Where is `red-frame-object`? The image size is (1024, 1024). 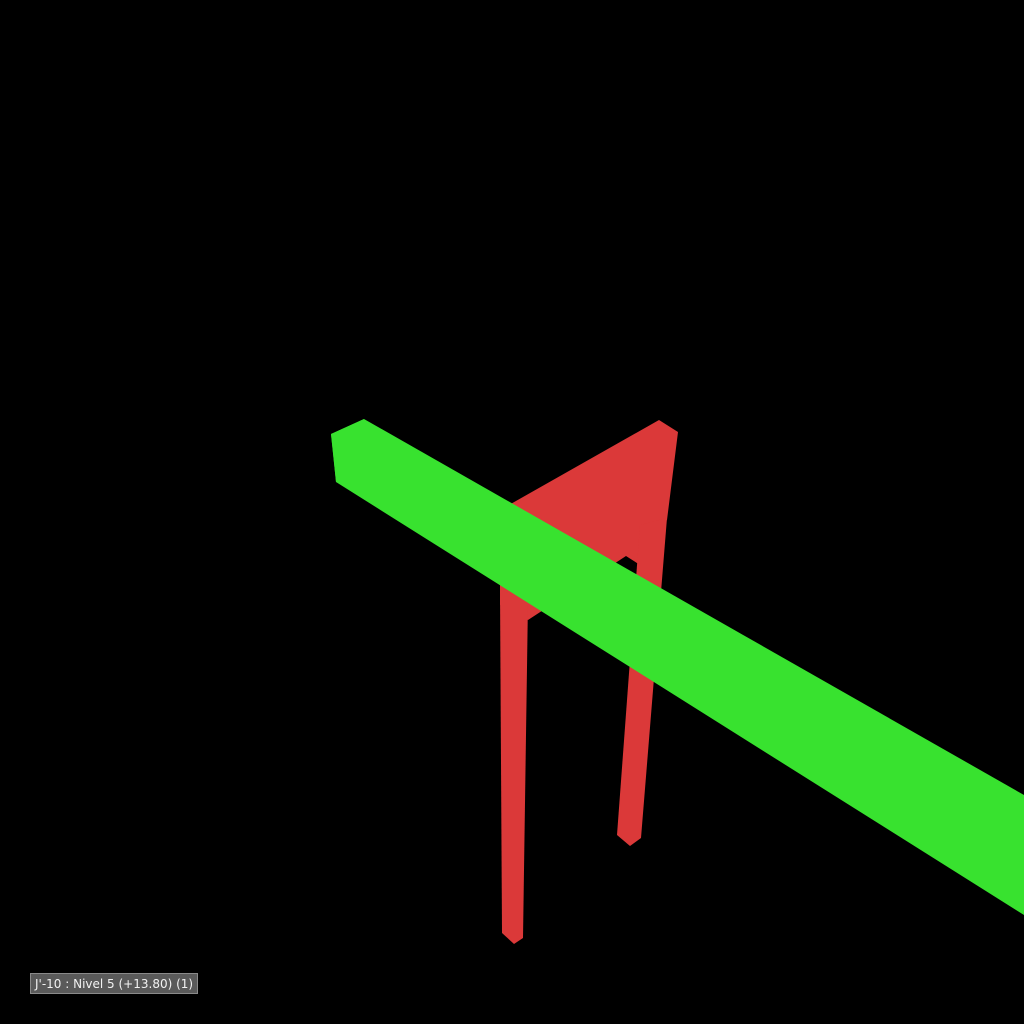 red-frame-object is located at coordinates (589, 682).